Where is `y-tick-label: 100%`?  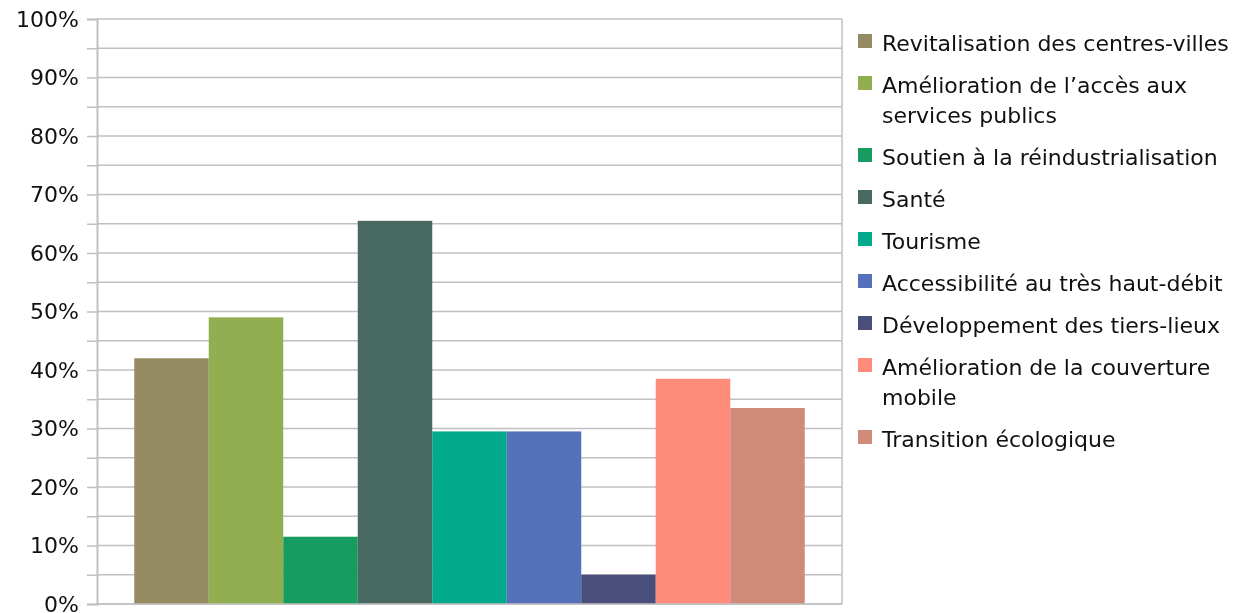
y-tick-label: 100% is located at coordinates (47, 19).